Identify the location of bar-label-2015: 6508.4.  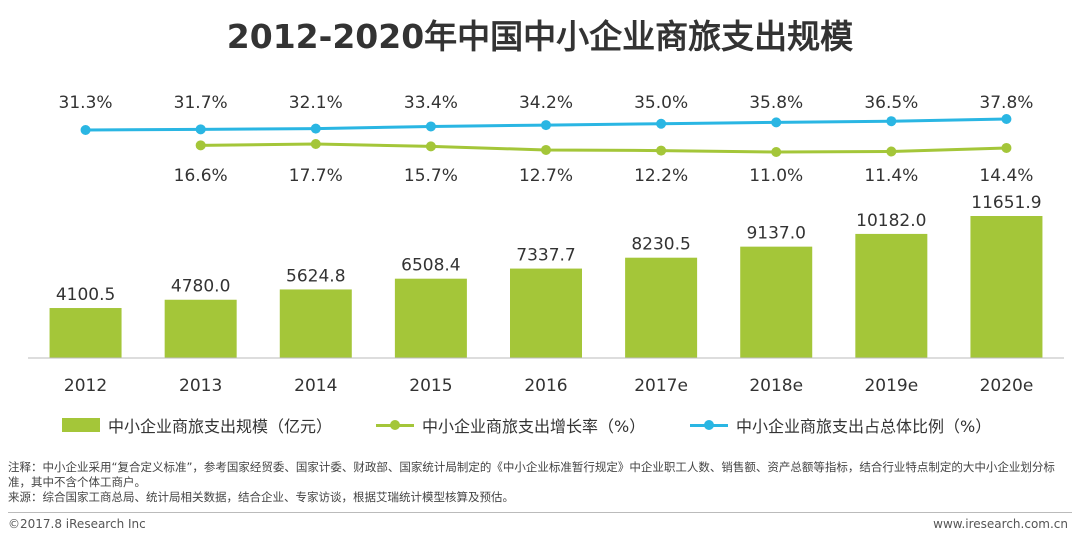
(430, 266).